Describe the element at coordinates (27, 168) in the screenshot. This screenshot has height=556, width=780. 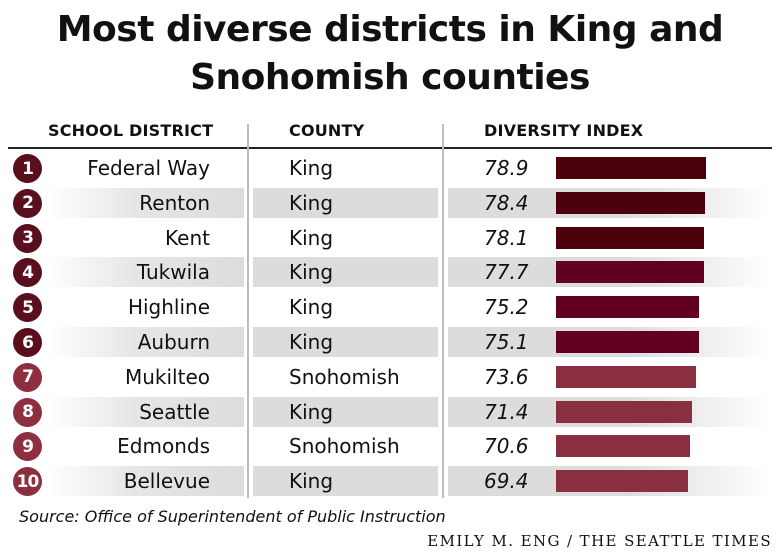
I see `rank-badge: 1` at that location.